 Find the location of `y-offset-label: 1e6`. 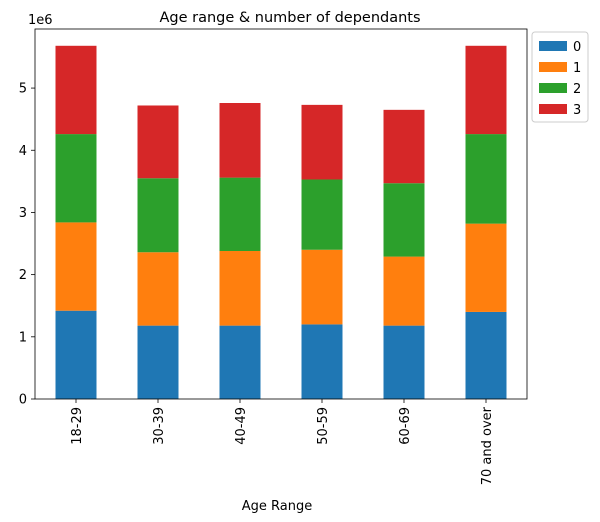

y-offset-label: 1e6 is located at coordinates (40, 20).